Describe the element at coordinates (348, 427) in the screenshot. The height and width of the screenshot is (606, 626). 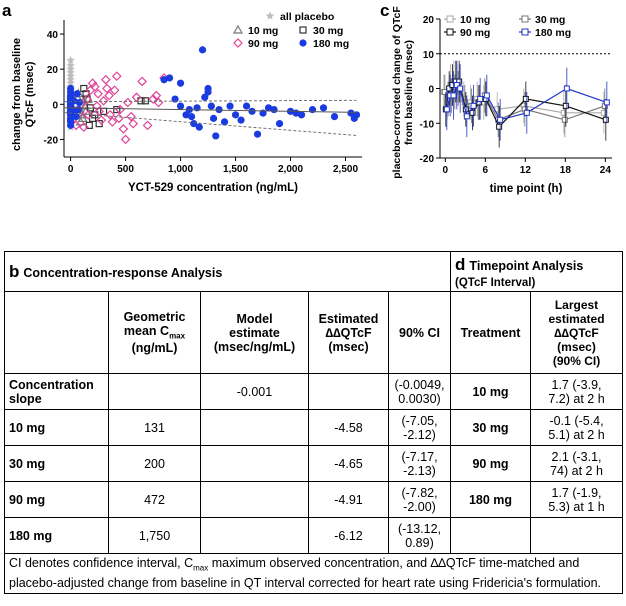
I see `estimated-value: -4.58` at that location.